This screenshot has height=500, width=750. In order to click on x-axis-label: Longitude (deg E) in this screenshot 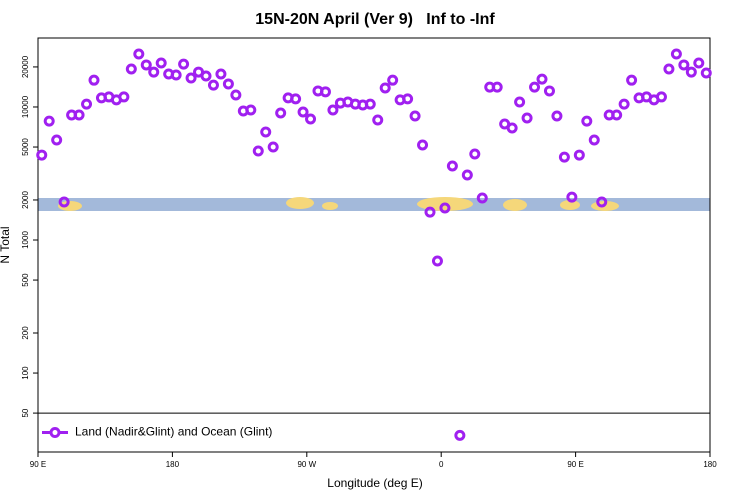, I will do `click(374, 483)`.